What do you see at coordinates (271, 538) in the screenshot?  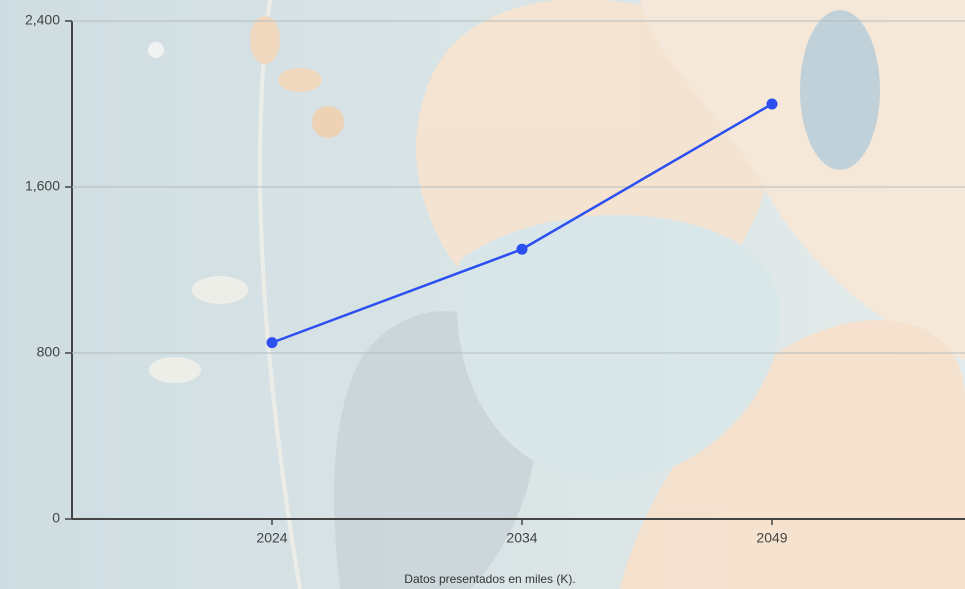 I see `x-tick-label: 2024` at bounding box center [271, 538].